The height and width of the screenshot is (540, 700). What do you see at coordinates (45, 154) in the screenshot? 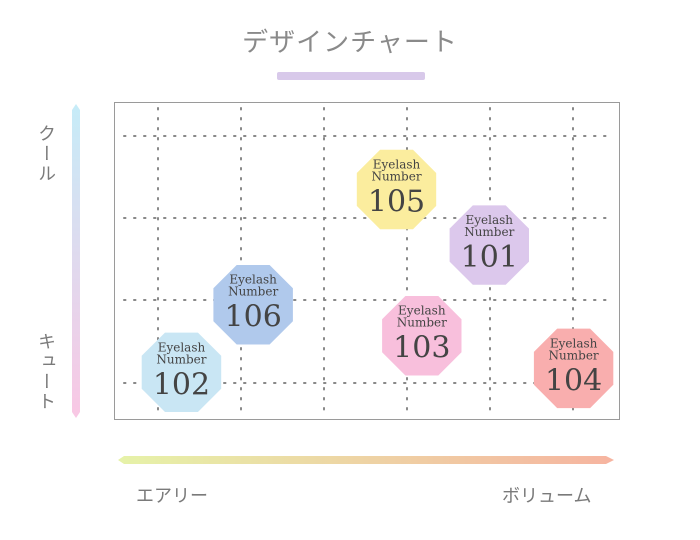
I see `y-axis-top-label: クール` at bounding box center [45, 154].